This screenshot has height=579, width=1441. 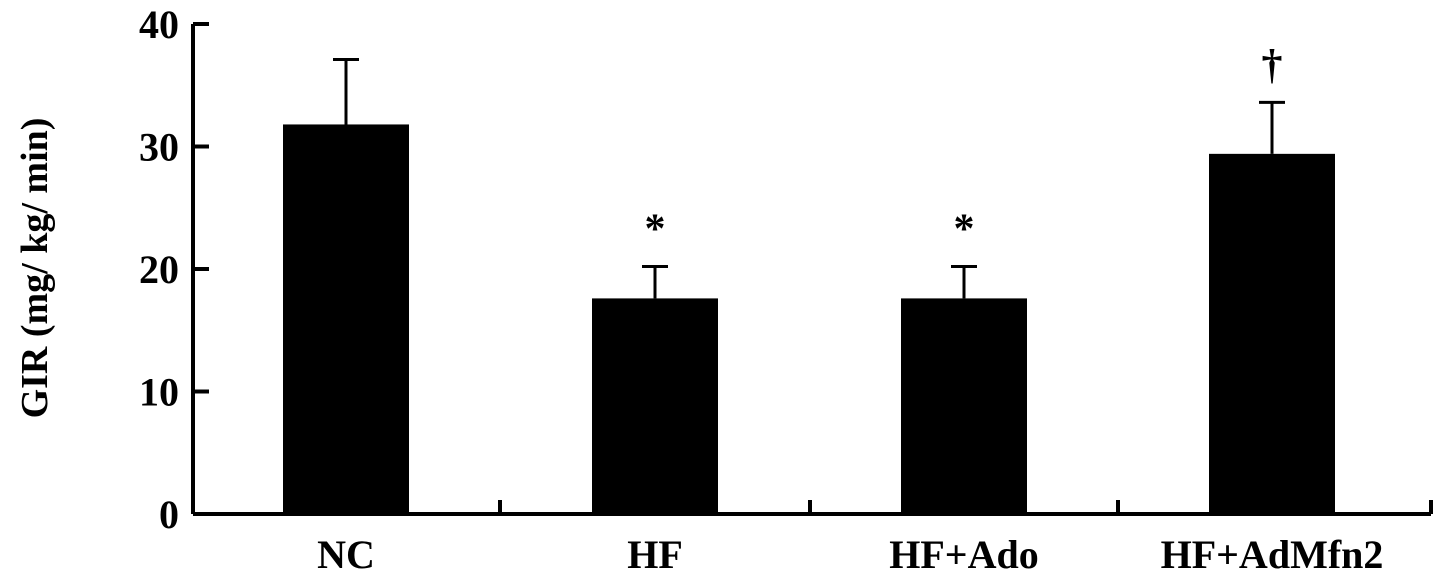 I want to click on y-tick-label: 10, so click(x=159, y=392).